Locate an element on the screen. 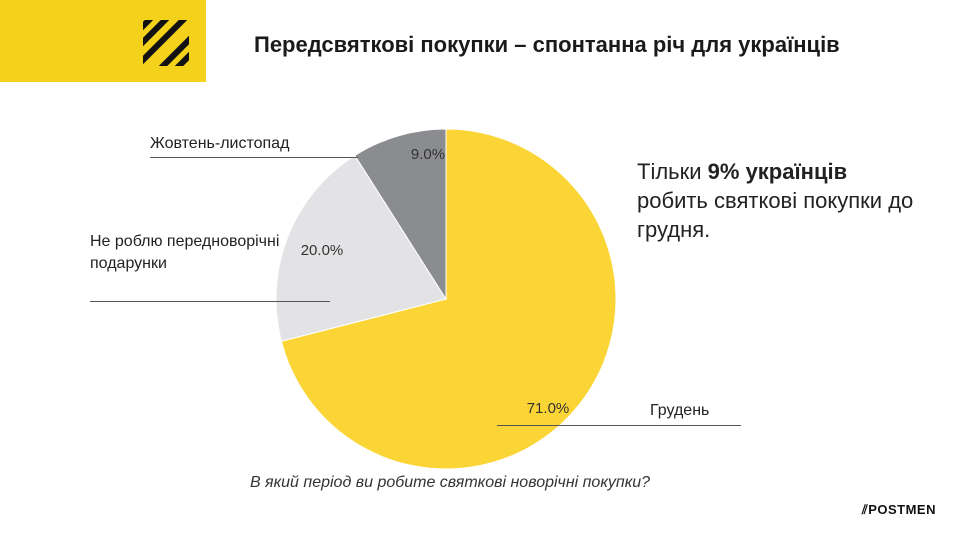  label-december: Грудень is located at coordinates (680, 410).